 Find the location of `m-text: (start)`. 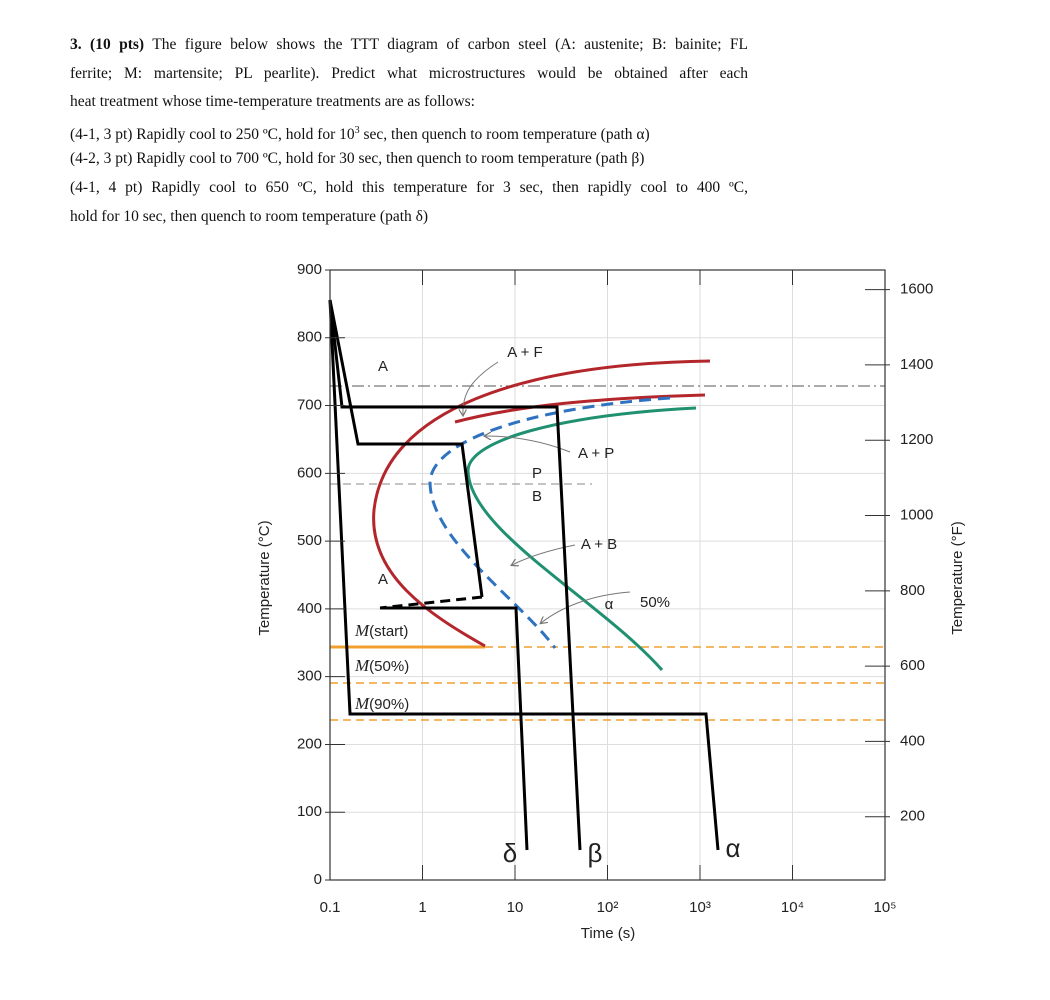

m-text: (start) is located at coordinates (388, 631).